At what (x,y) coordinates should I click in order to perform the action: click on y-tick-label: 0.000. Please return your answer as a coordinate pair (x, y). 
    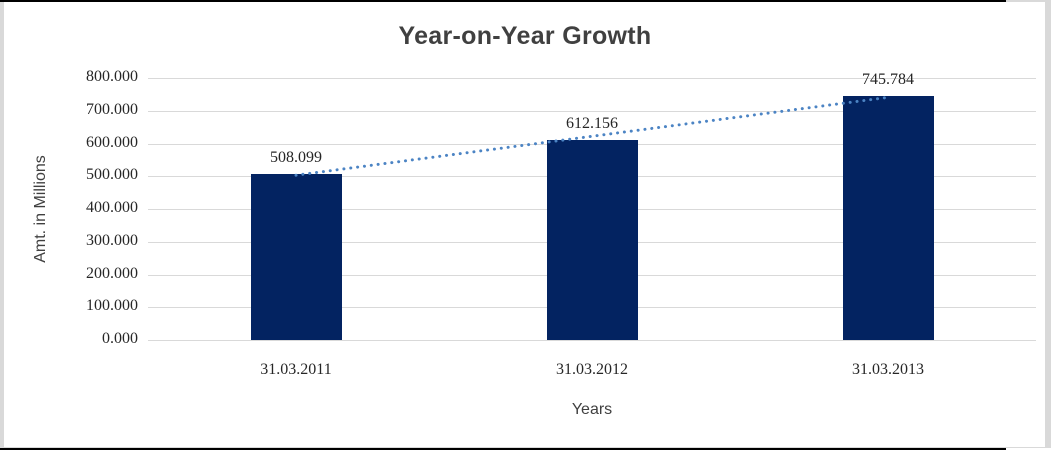
    Looking at the image, I should click on (120, 338).